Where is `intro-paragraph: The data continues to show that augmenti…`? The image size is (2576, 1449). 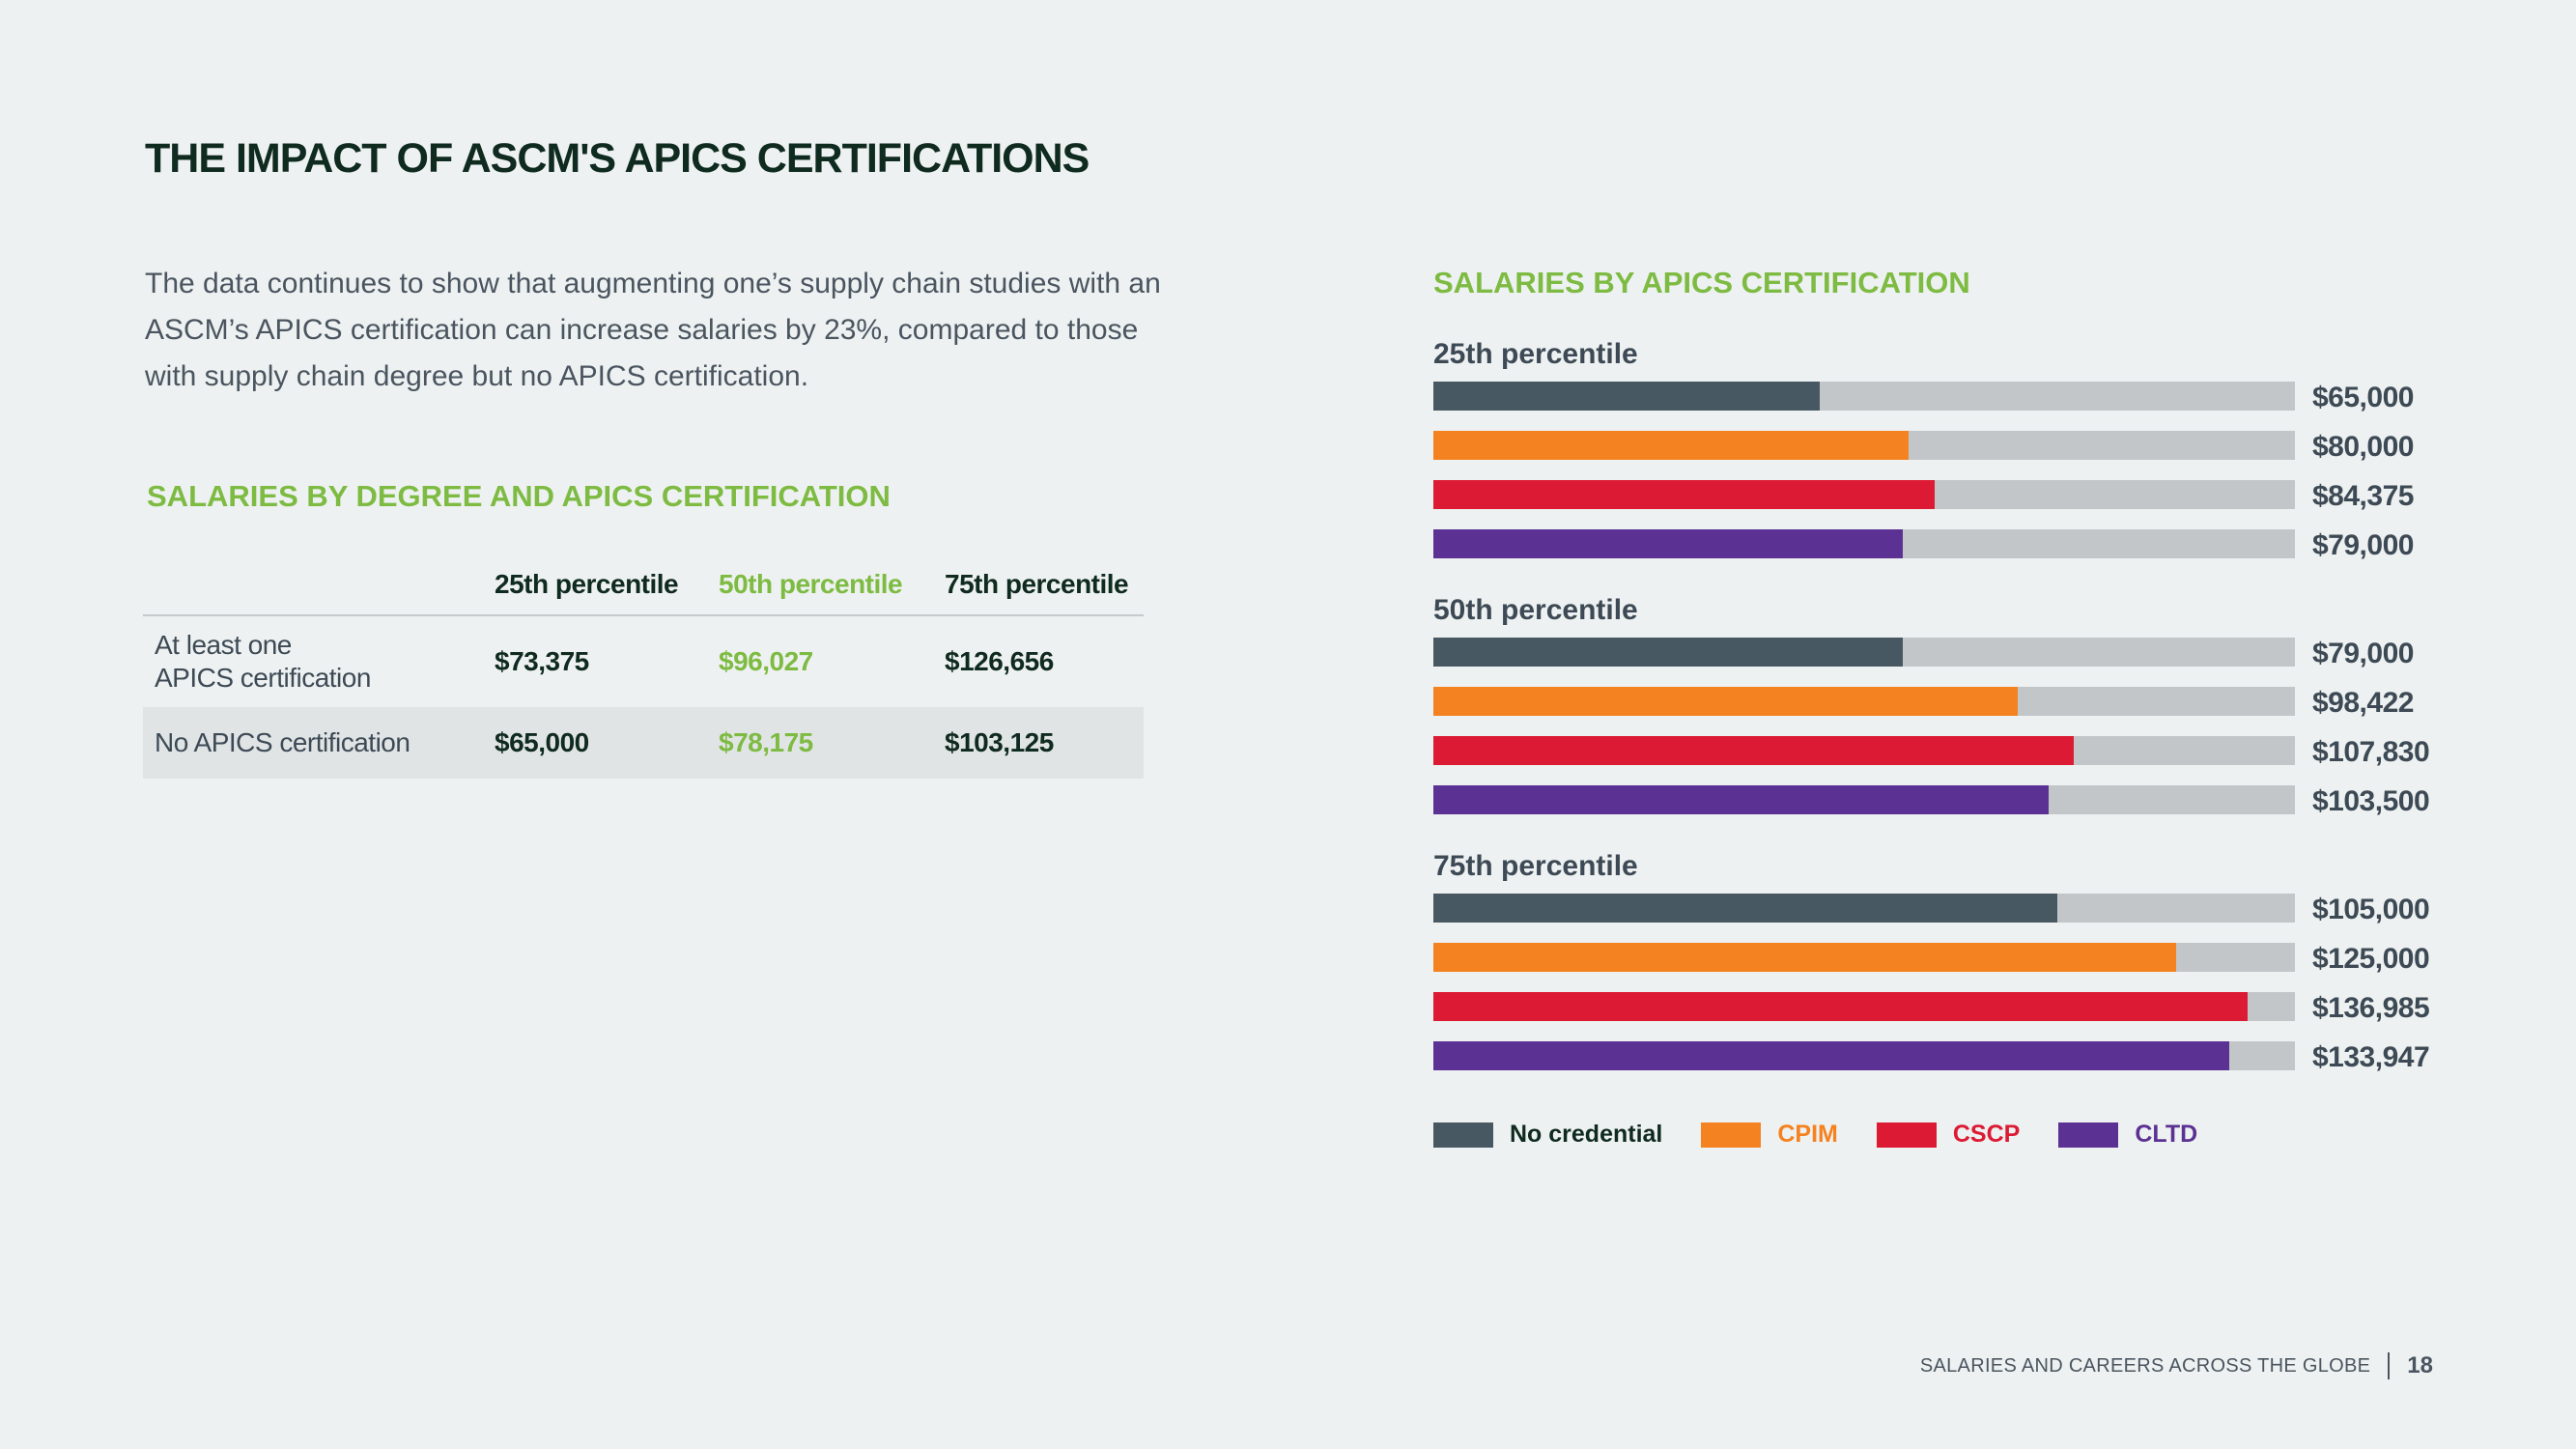 intro-paragraph: The data continues to show that augmenti… is located at coordinates (653, 330).